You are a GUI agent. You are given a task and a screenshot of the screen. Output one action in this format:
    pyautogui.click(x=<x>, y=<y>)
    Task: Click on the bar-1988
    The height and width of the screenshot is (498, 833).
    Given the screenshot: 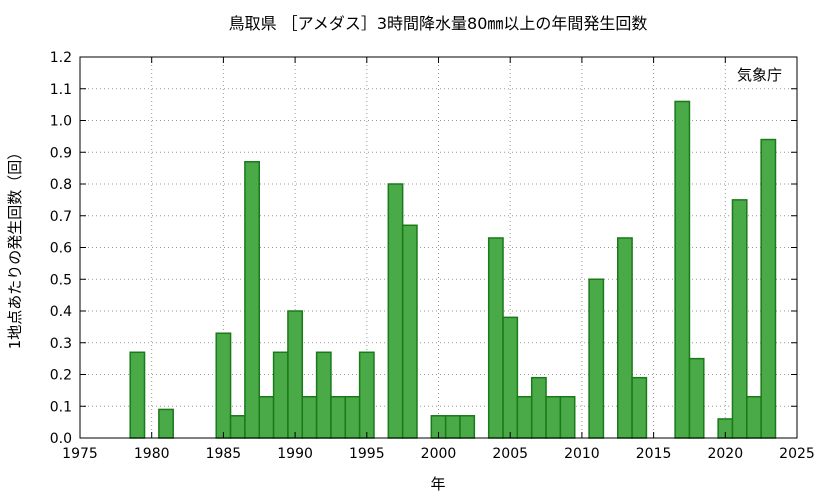 What is the action you would take?
    pyautogui.click(x=266, y=417)
    